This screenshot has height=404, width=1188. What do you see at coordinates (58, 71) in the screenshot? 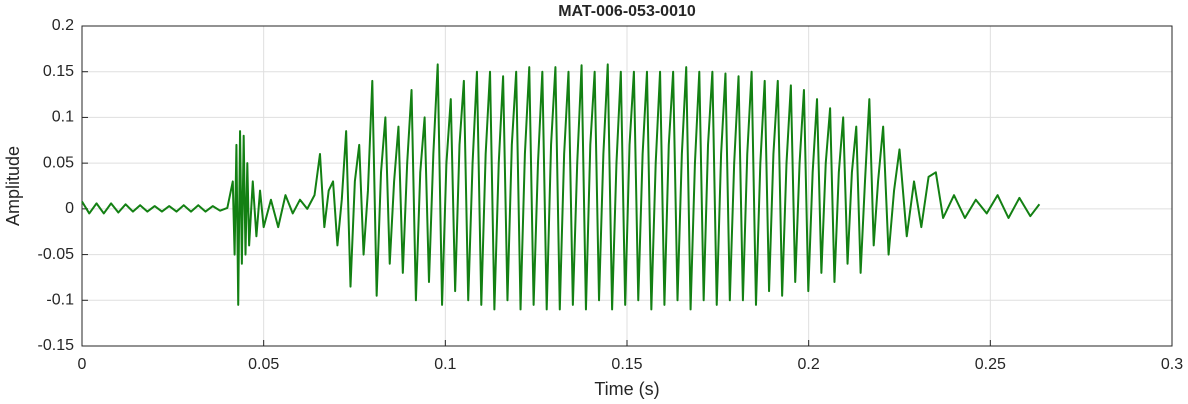
I see `y-tick-label: 0.15` at bounding box center [58, 71].